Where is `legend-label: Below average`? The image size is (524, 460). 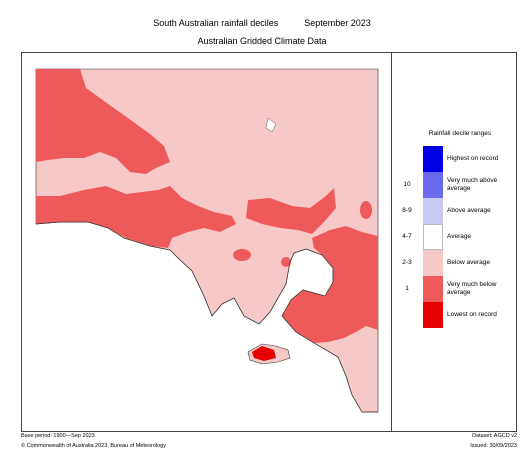
legend-label: Below average is located at coordinates (468, 262).